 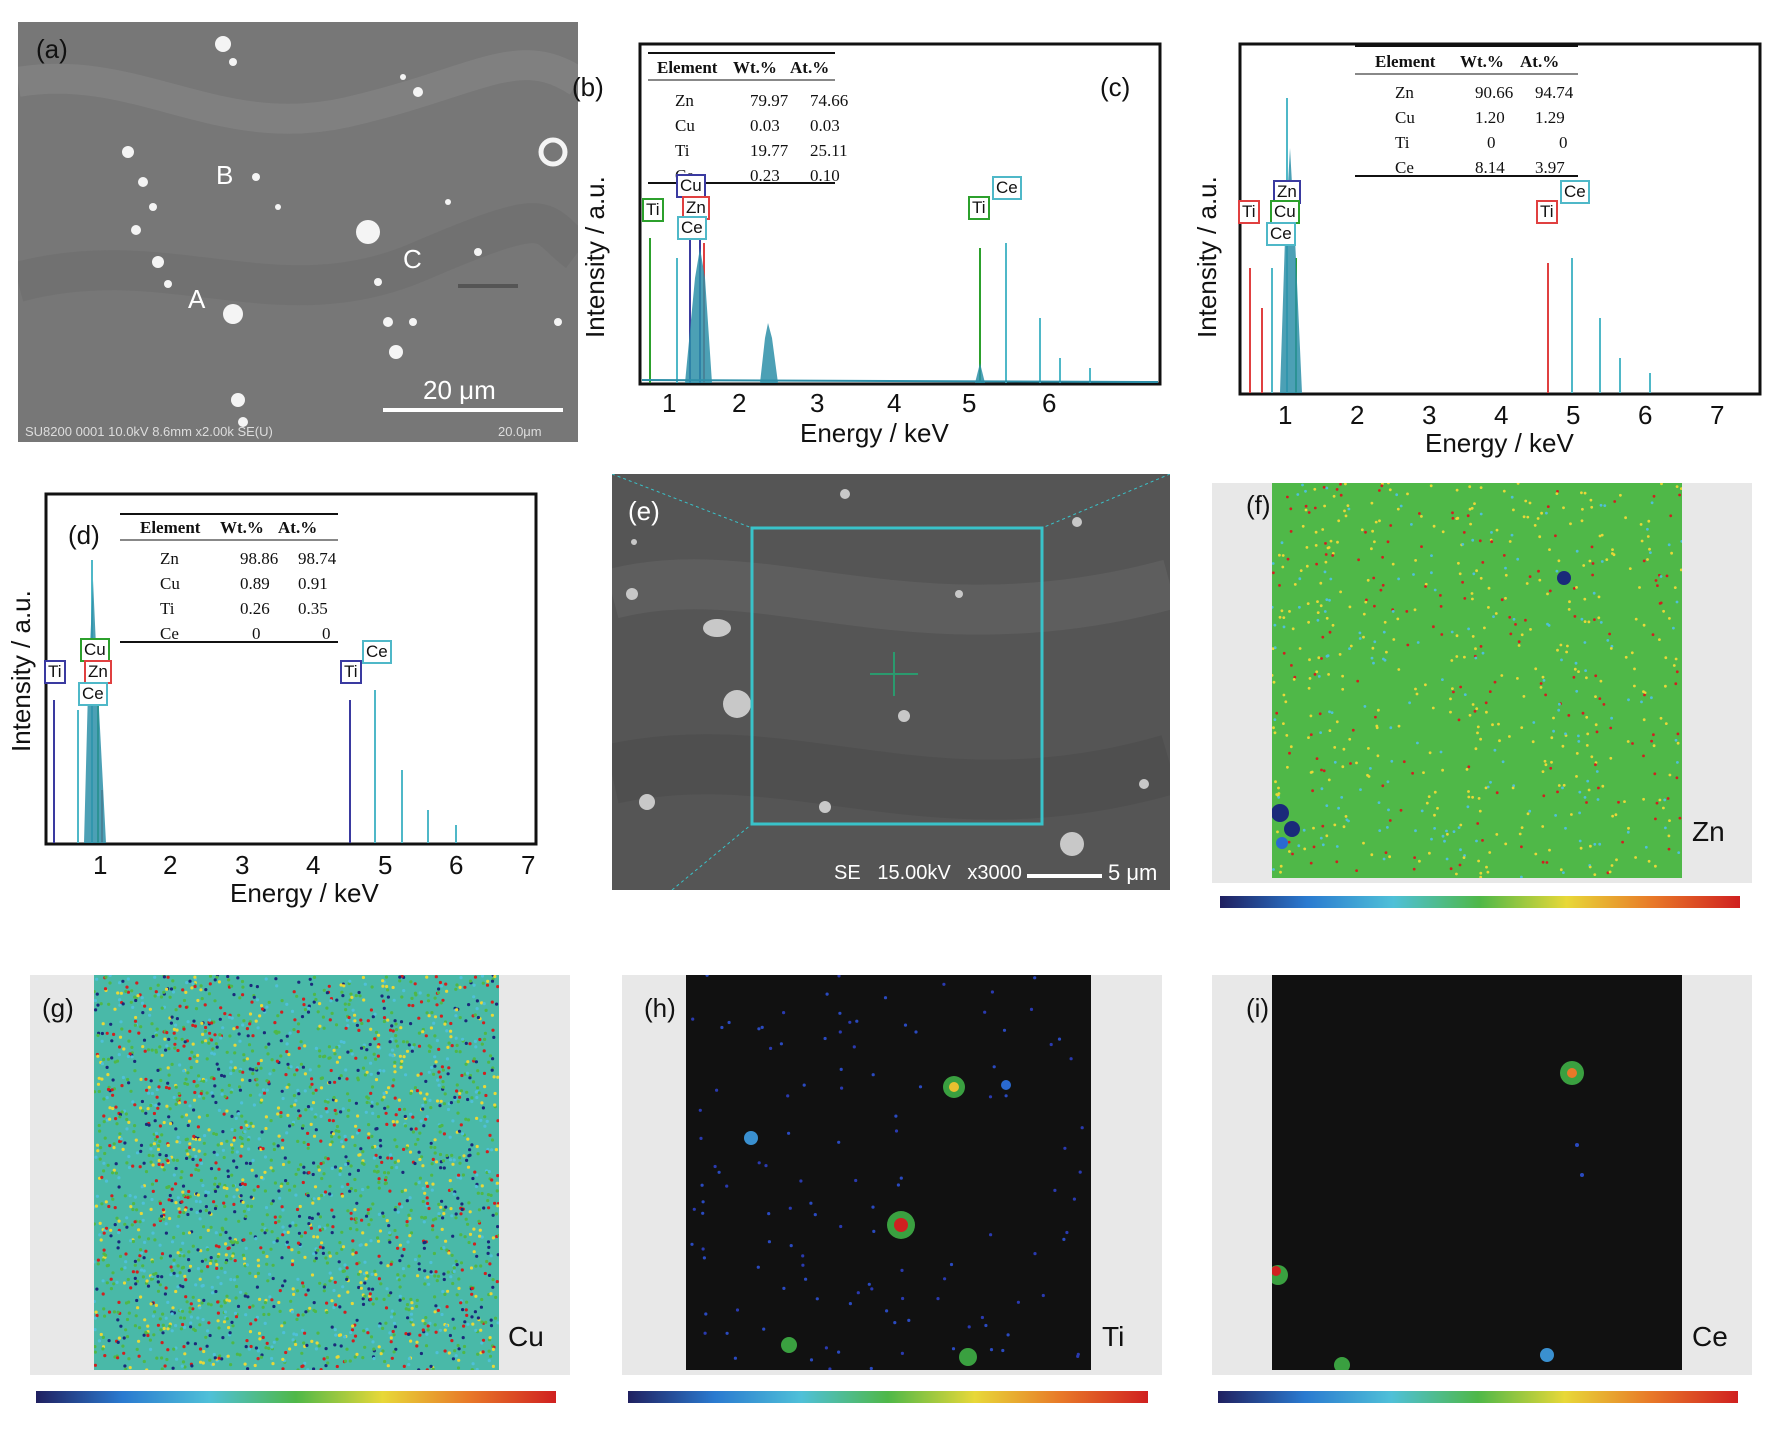 I want to click on selection-box, so click(x=897, y=676).